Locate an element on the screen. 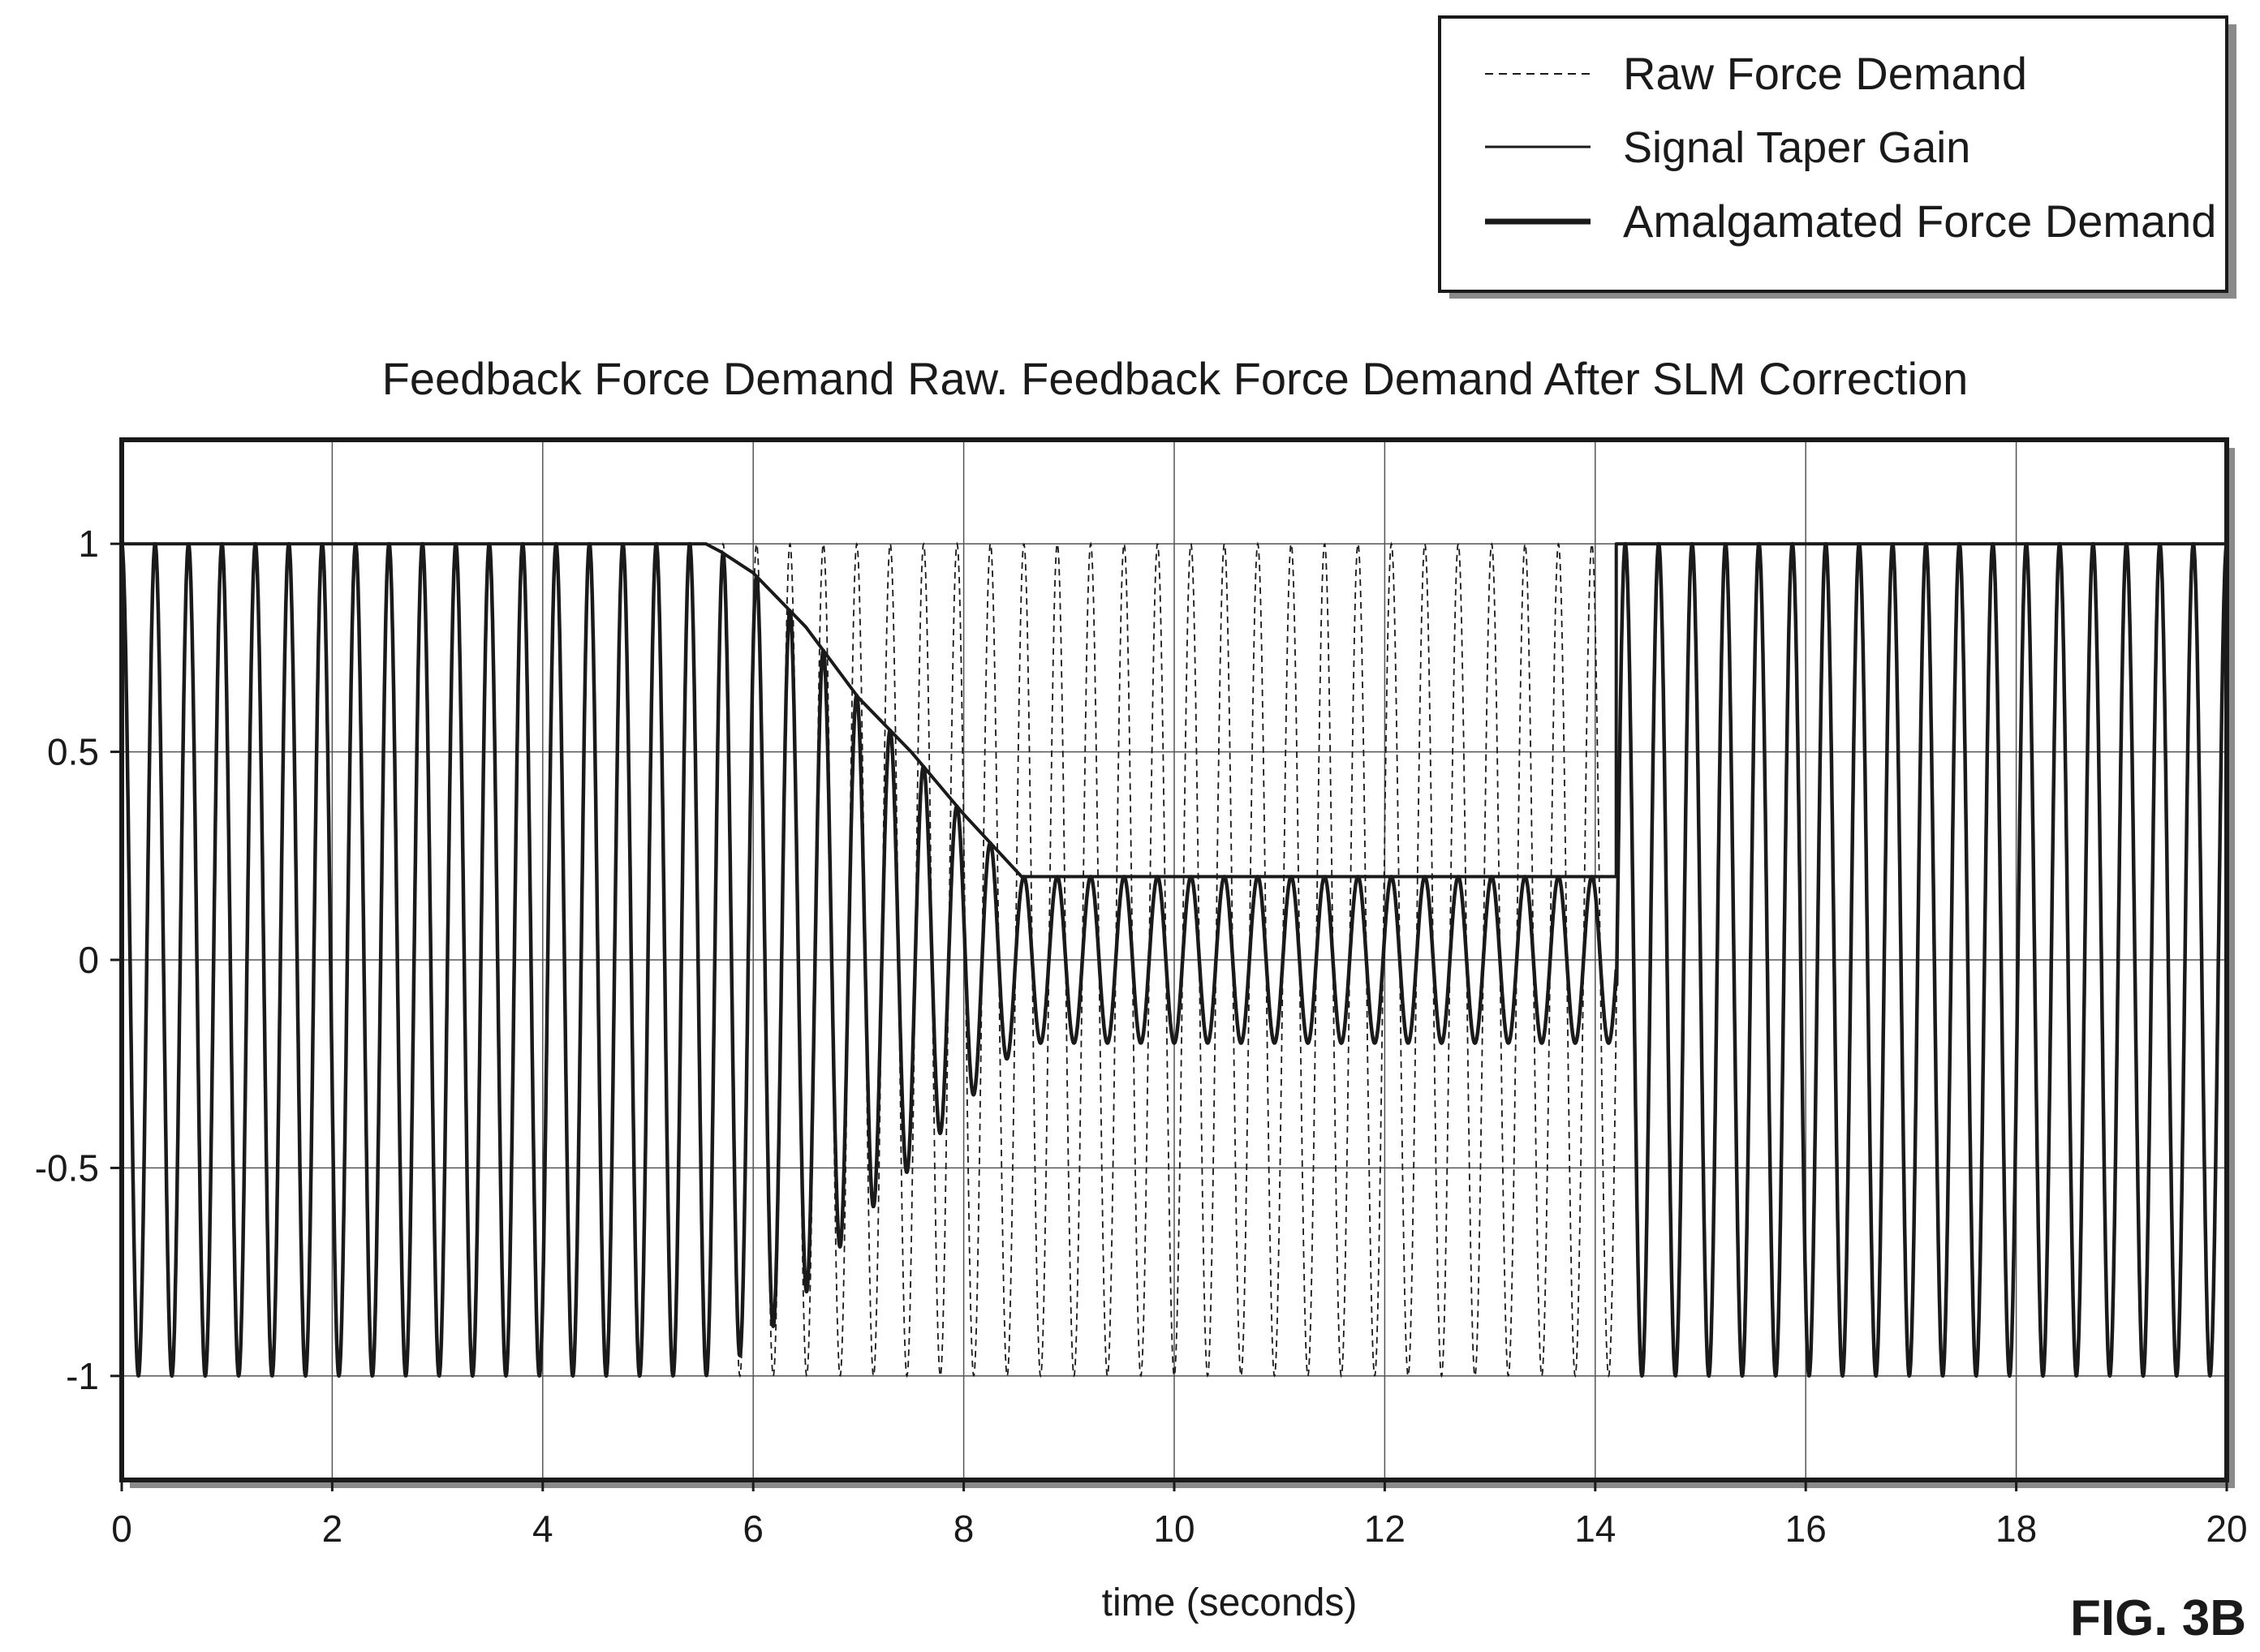 This screenshot has height=1652, width=2260. legend-label-taper: Signal Taper Gain is located at coordinates (1796, 147).